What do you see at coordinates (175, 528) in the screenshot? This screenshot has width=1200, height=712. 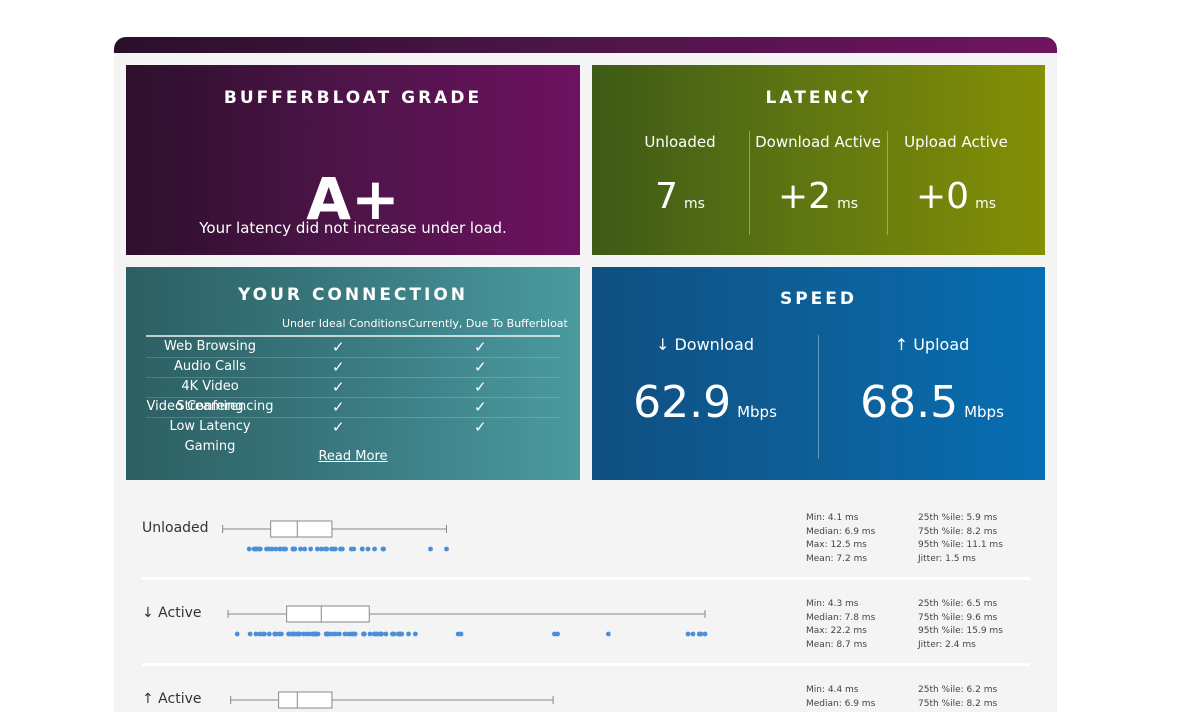 I see `stats-label-unloaded: Unloaded` at bounding box center [175, 528].